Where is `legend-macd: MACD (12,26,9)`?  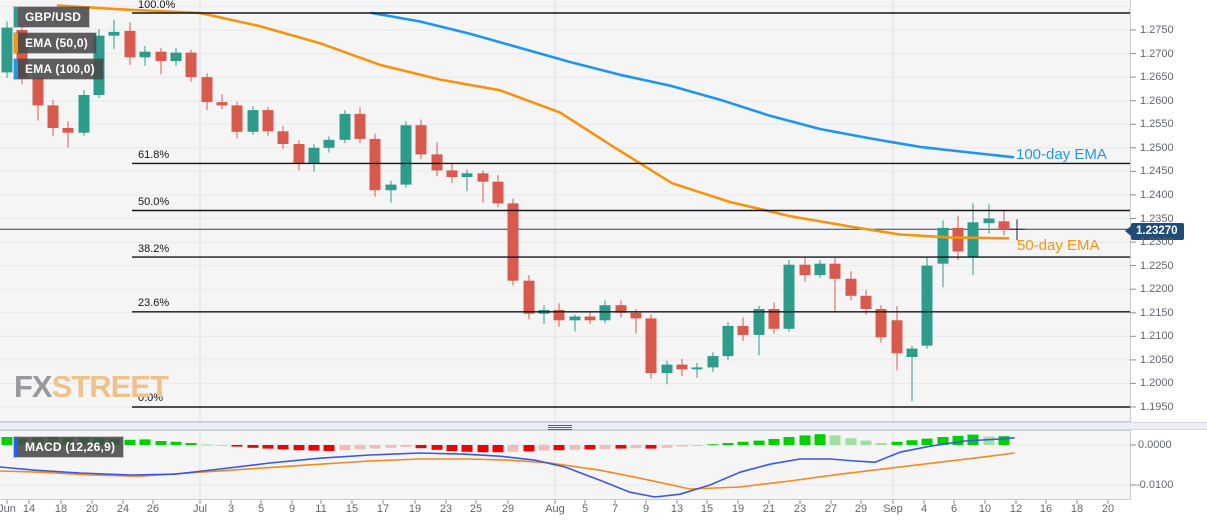
legend-macd: MACD (12,26,9) is located at coordinates (69, 447).